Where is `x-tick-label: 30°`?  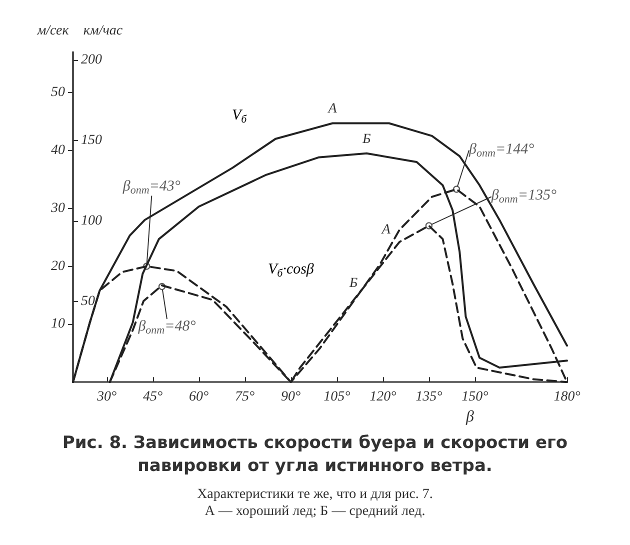 x-tick-label: 30° is located at coordinates (106, 397).